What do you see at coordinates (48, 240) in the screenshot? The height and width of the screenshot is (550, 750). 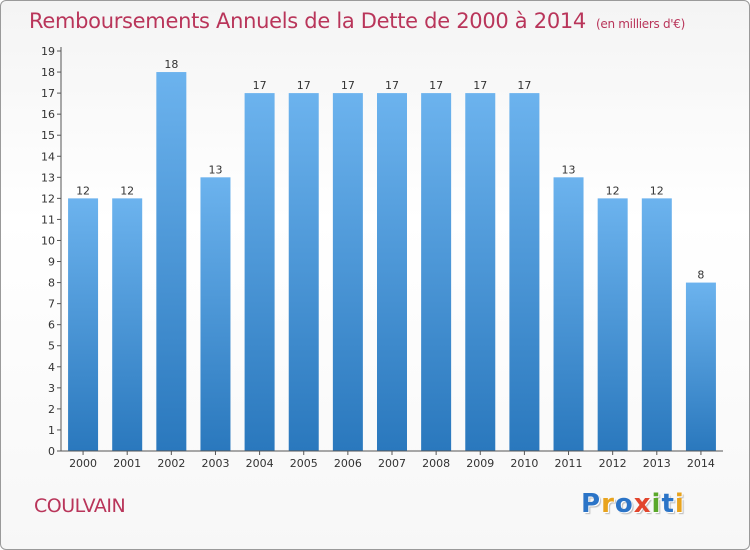 I see `y-tick-label: 10` at bounding box center [48, 240].